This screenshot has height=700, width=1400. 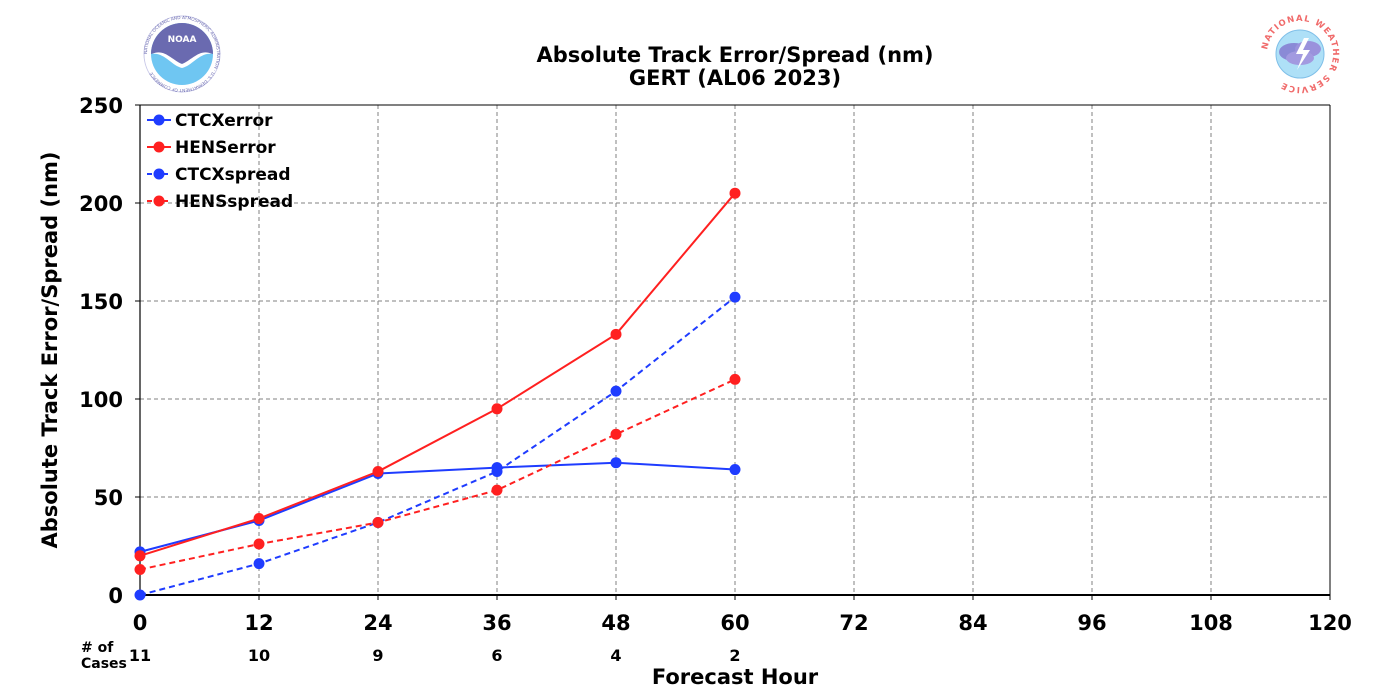 I want to click on x-axis-label: Forecast Hour, so click(x=735, y=677).